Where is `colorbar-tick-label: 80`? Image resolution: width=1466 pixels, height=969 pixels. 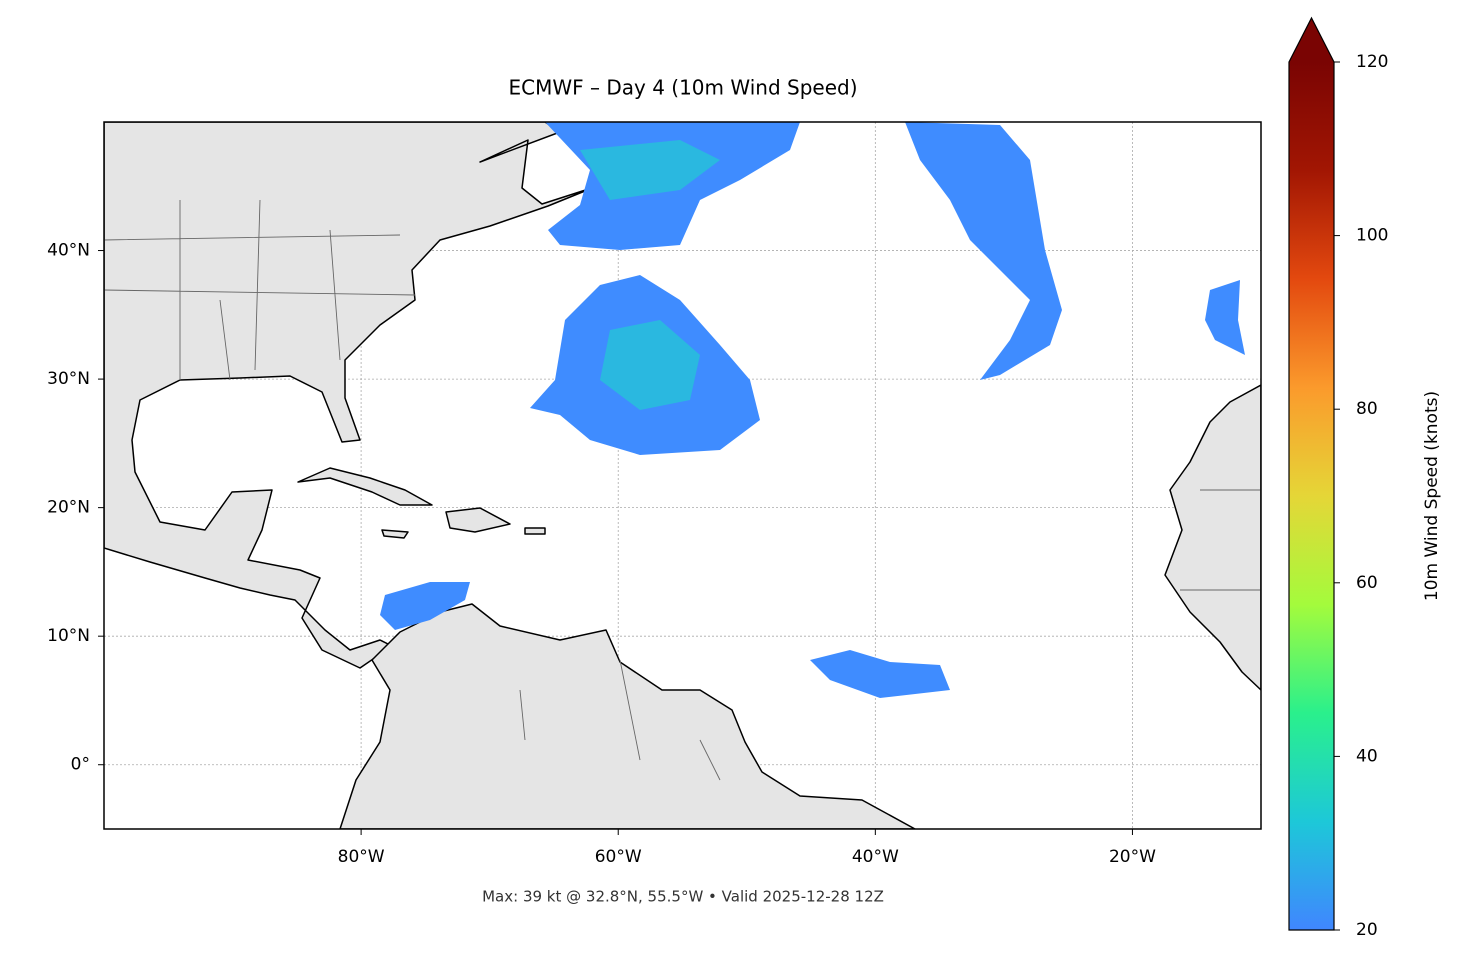
colorbar-tick-label: 80 is located at coordinates (1367, 409).